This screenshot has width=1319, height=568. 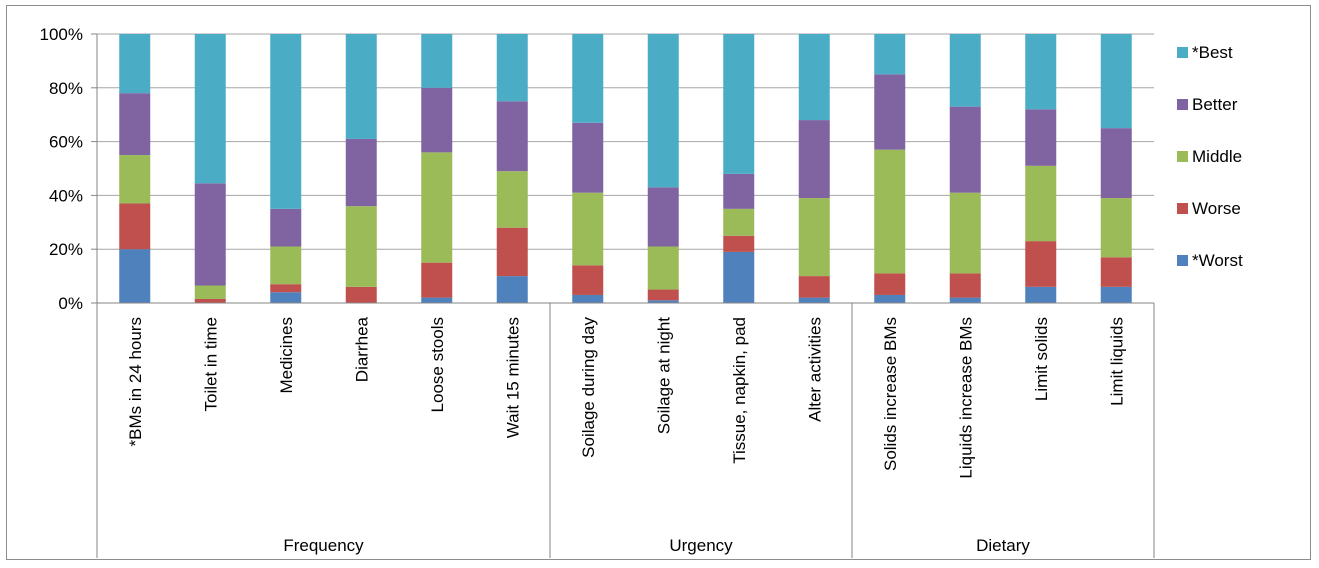 What do you see at coordinates (361, 349) in the screenshot?
I see `category-label: Diarrhea` at bounding box center [361, 349].